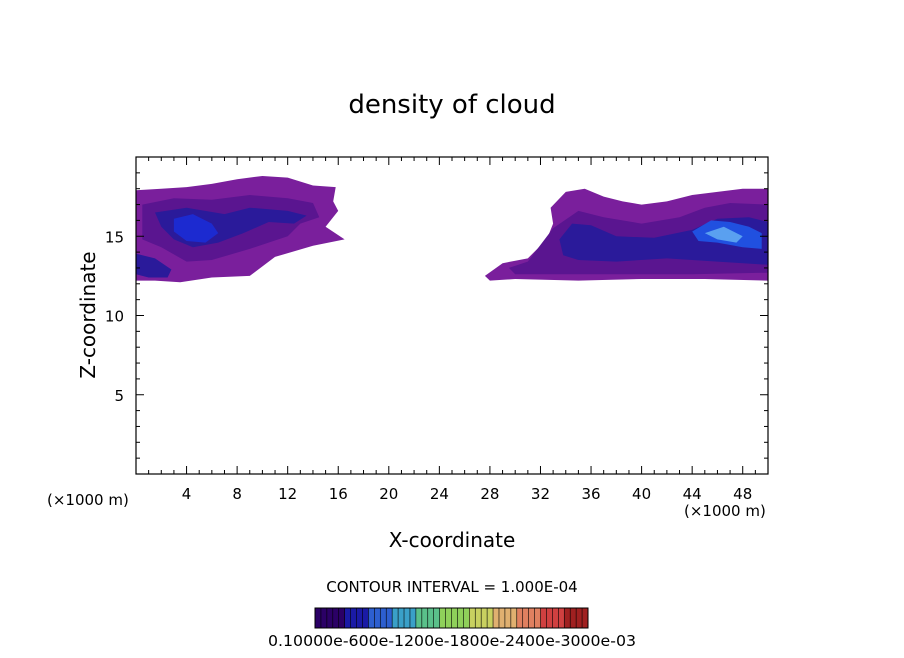 The height and width of the screenshot is (658, 904). I want to click on chart-title: density of cloud, so click(451, 105).